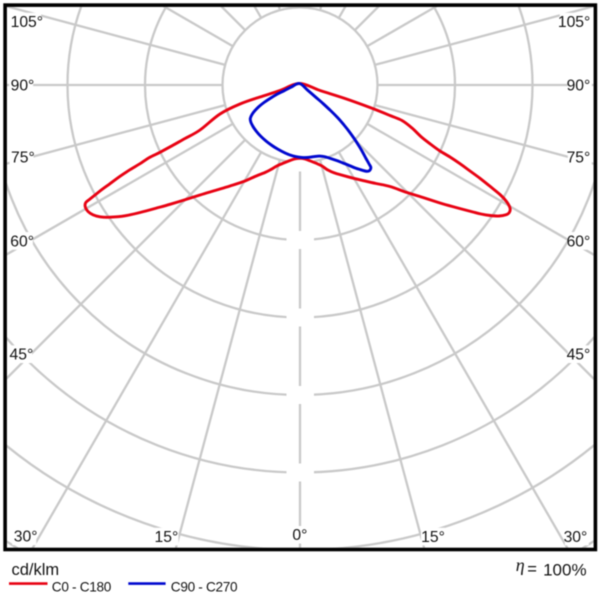 The image size is (600, 600). Describe the element at coordinates (36, 570) in the screenshot. I see `svg-text: cd/klm` at that location.